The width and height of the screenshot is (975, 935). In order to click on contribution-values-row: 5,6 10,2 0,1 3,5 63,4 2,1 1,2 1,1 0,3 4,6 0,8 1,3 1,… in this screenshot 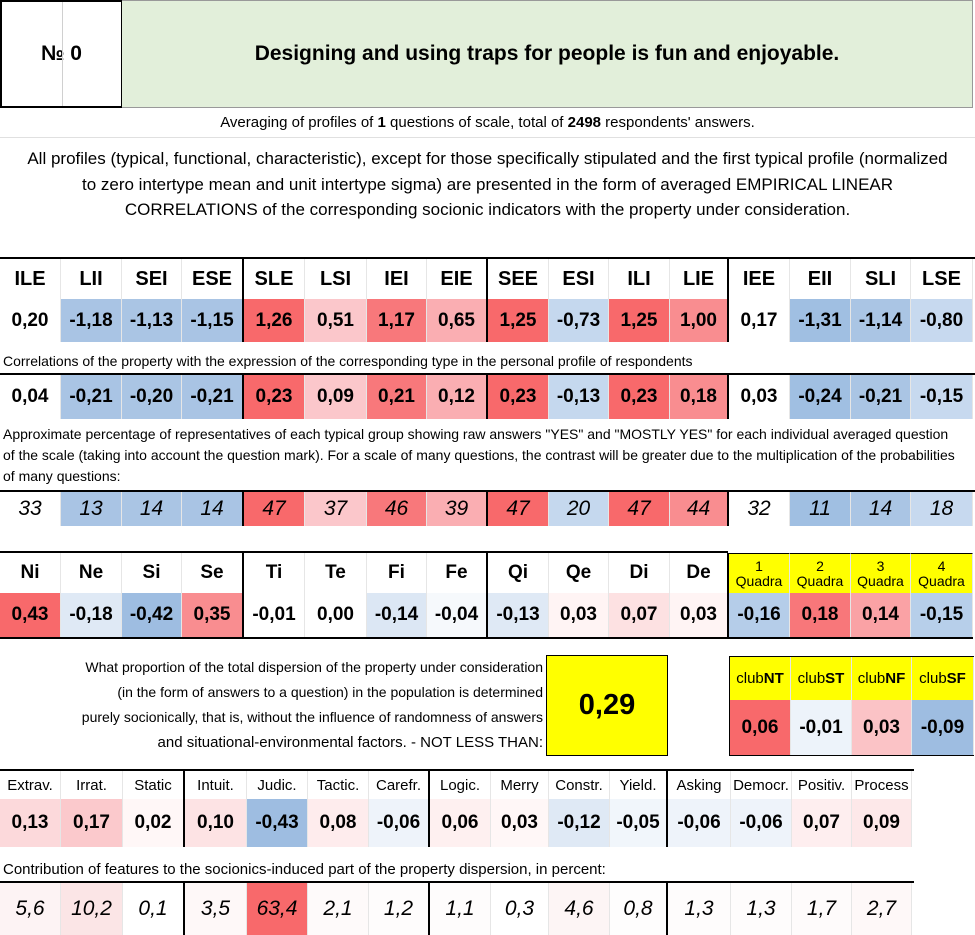, I will do `click(456, 909)`.